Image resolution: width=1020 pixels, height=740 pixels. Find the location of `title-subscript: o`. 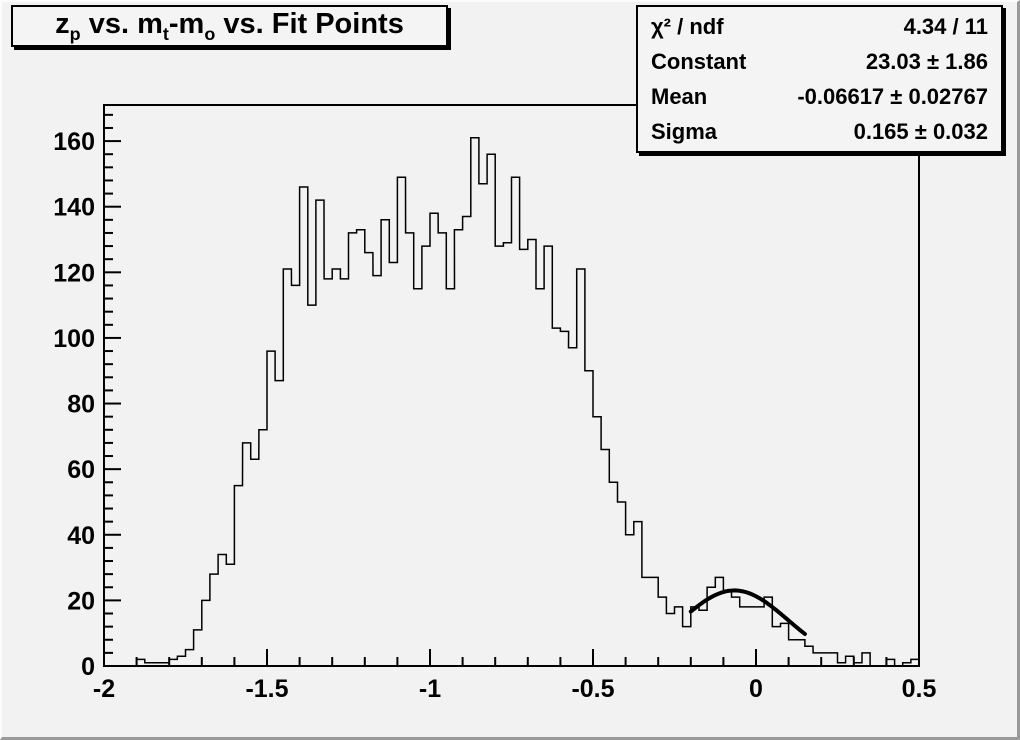

title-subscript: o is located at coordinates (210, 33).